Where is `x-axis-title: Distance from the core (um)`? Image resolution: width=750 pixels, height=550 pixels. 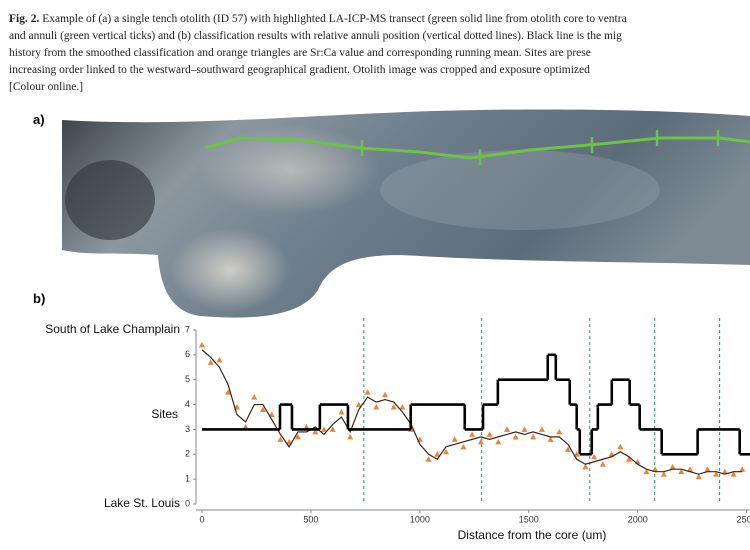
x-axis-title: Distance from the core (um) is located at coordinates (532, 535).